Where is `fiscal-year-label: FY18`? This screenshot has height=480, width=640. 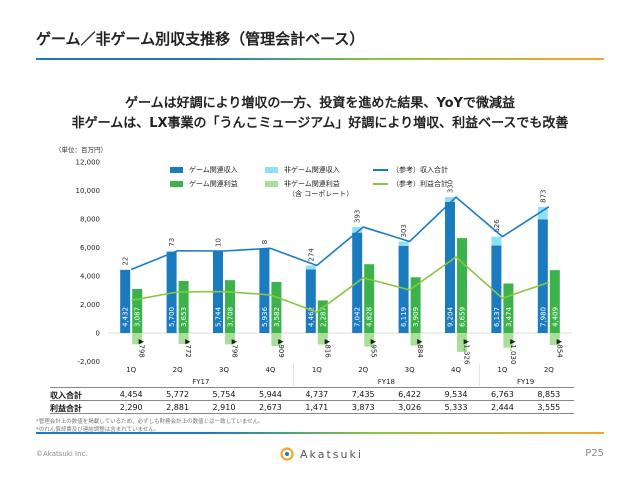
fiscal-year-label: FY18 is located at coordinates (386, 382).